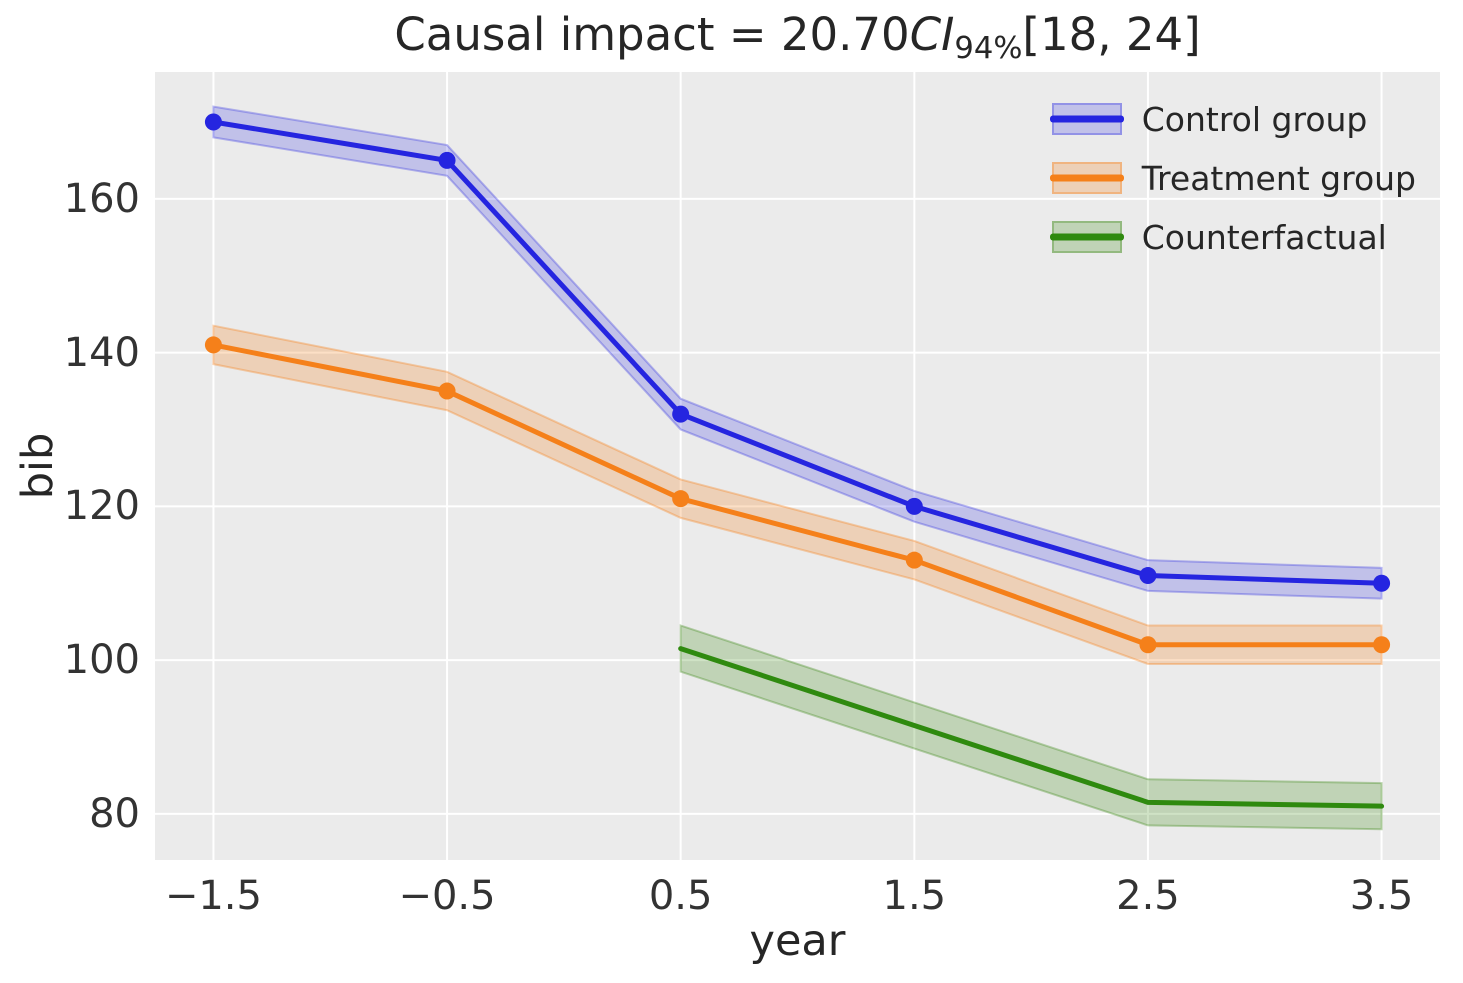 The image size is (1463, 983). What do you see at coordinates (1278, 178) in the screenshot?
I see `legend-label-treatment-group: Treatment group` at bounding box center [1278, 178].